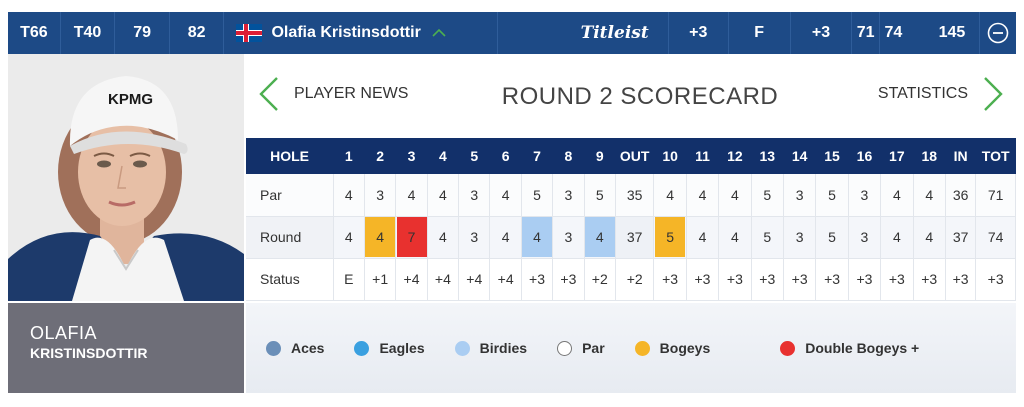 The height and width of the screenshot is (407, 1024). What do you see at coordinates (389, 348) in the screenshot?
I see `legend-item: Eagles` at bounding box center [389, 348].